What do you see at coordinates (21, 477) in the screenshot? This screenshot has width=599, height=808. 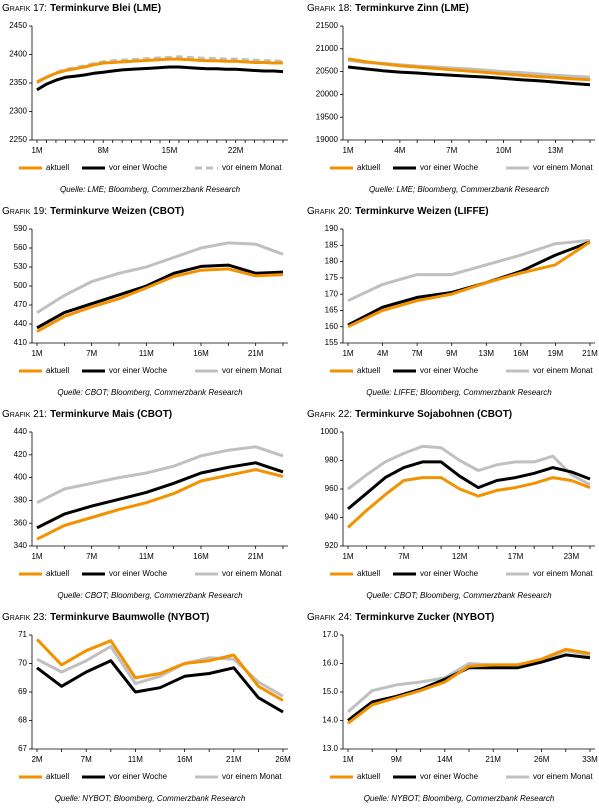 I see `y-tick-label: 400` at bounding box center [21, 477].